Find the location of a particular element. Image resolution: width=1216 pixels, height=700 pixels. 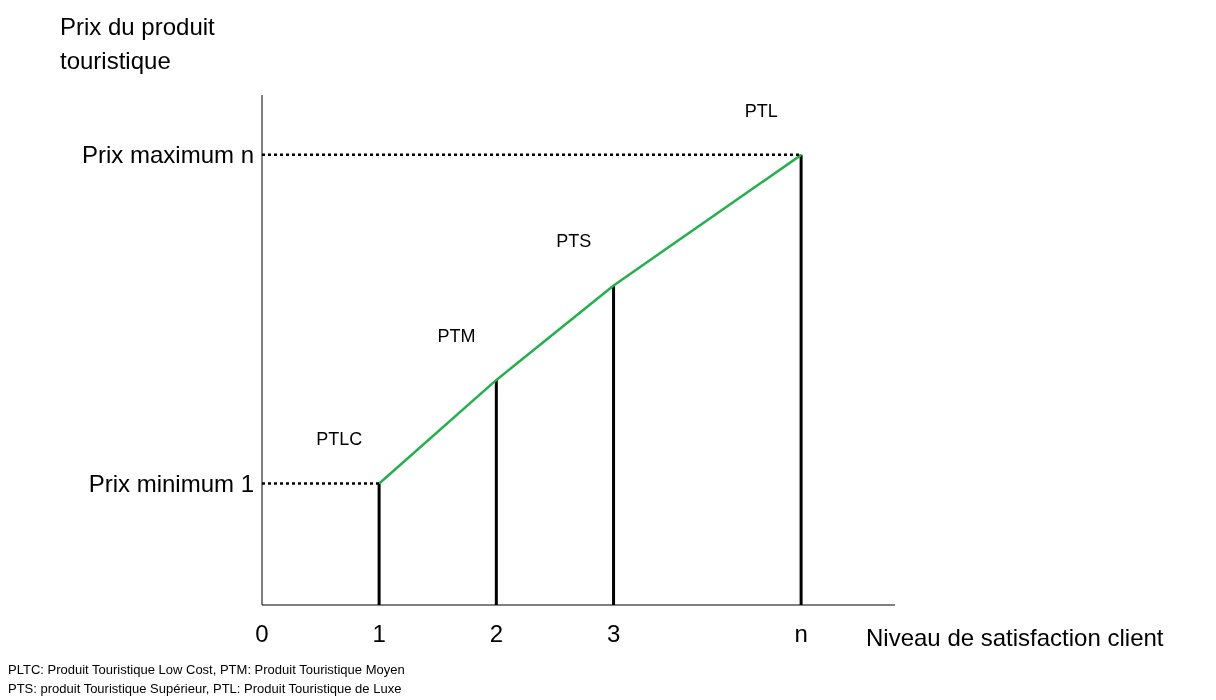

x-tick-label: 0 is located at coordinates (262, 634).